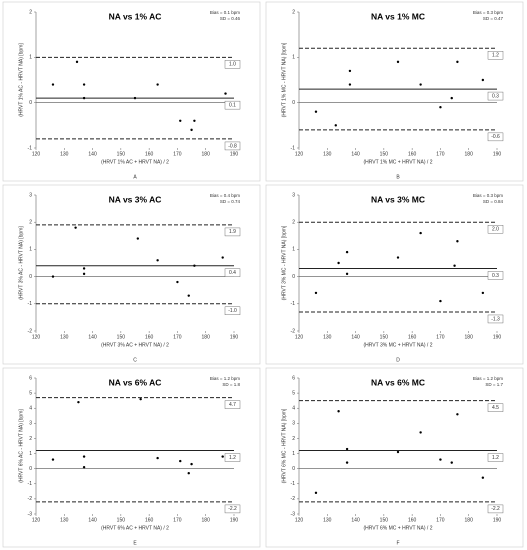 This screenshot has width=527, height=550. What do you see at coordinates (493, 18) in the screenshot?
I see `annotation: SD = 0.47` at bounding box center [493, 18].